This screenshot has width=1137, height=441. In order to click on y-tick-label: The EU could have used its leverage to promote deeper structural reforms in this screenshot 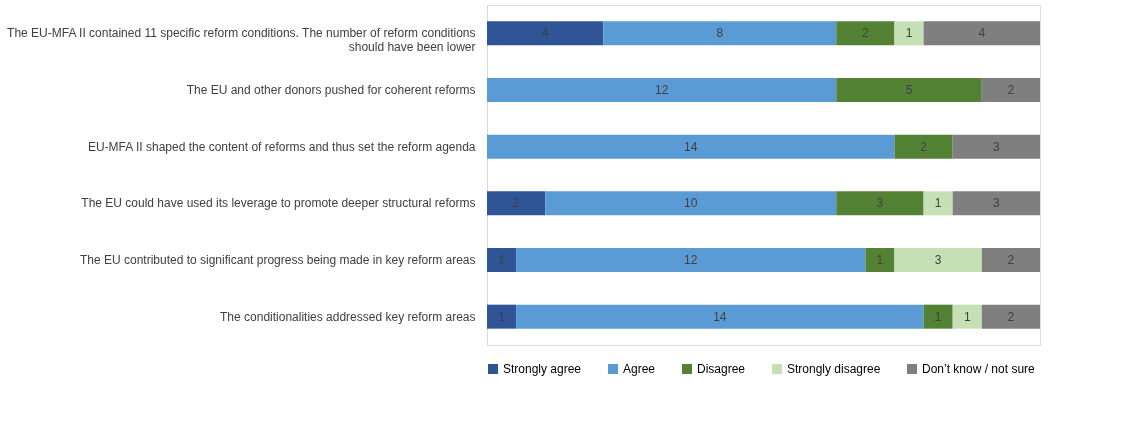, I will do `click(278, 203)`.